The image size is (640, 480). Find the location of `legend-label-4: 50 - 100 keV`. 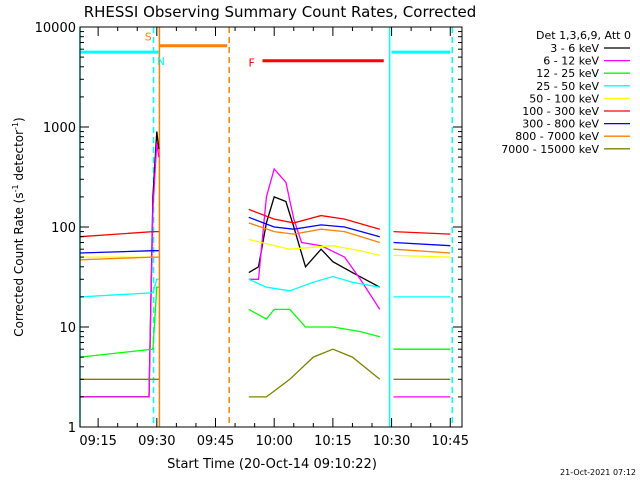

legend-label-4: 50 - 100 keV is located at coordinates (564, 98).